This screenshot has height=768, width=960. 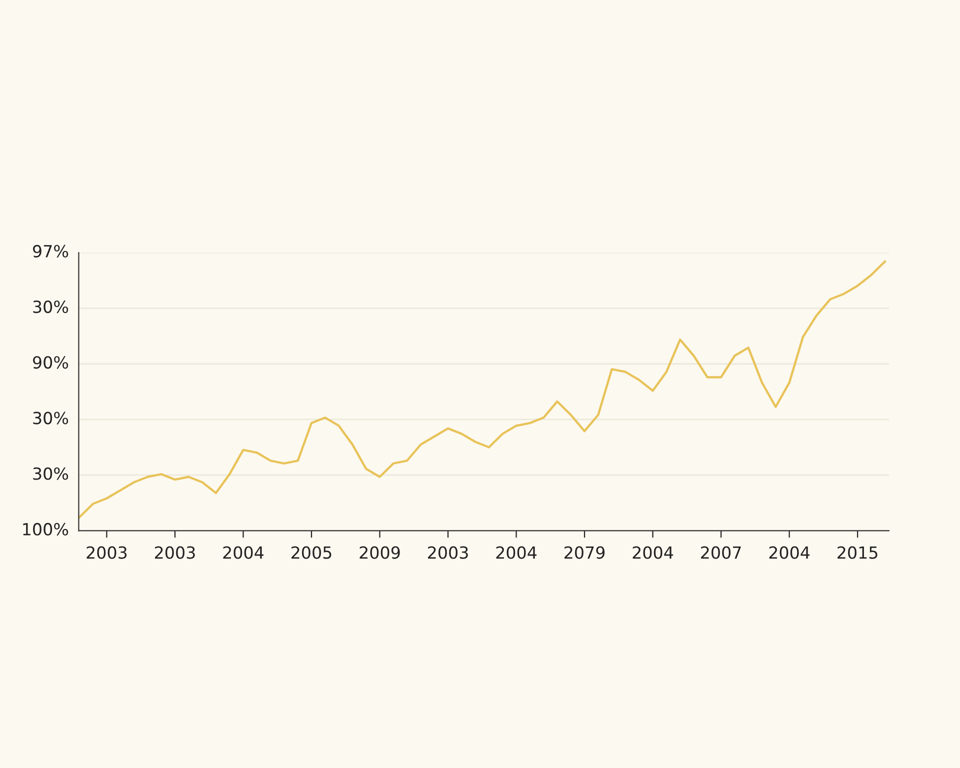 What do you see at coordinates (50, 251) in the screenshot?
I see `text: 97%` at bounding box center [50, 251].